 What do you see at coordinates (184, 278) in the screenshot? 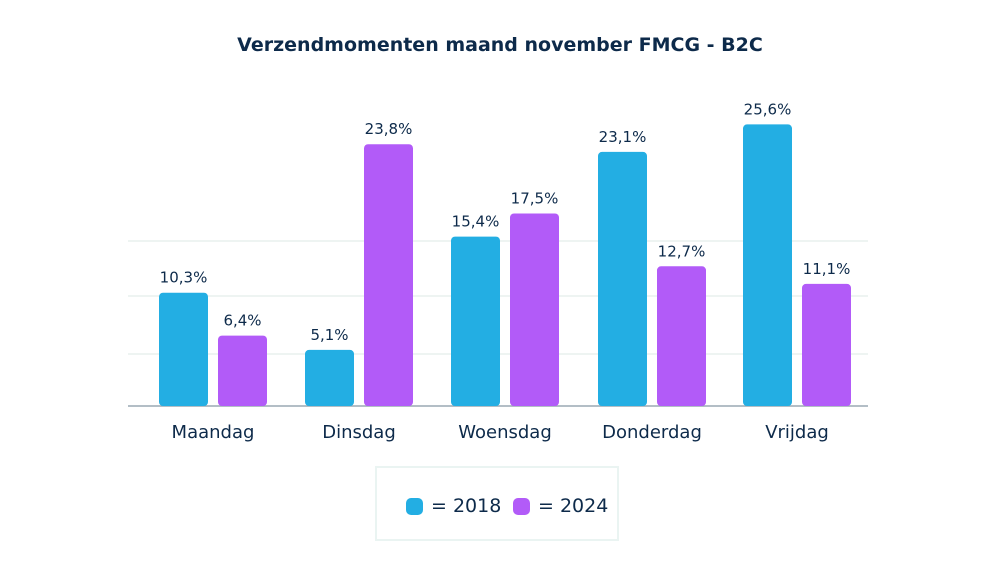
I see `data-label-2018-maandag: 10,3%` at bounding box center [184, 278].